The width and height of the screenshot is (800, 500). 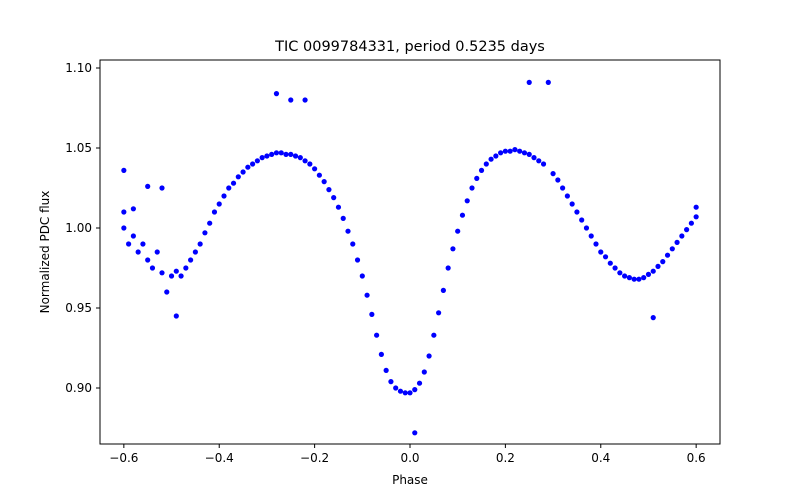 I want to click on x-tick-label: 0.4, so click(x=600, y=458).